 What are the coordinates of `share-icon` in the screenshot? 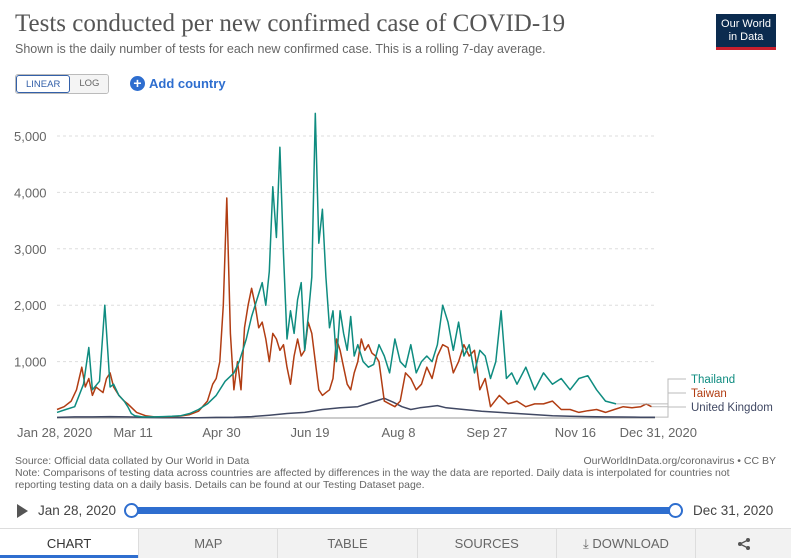 It's located at (743, 543).